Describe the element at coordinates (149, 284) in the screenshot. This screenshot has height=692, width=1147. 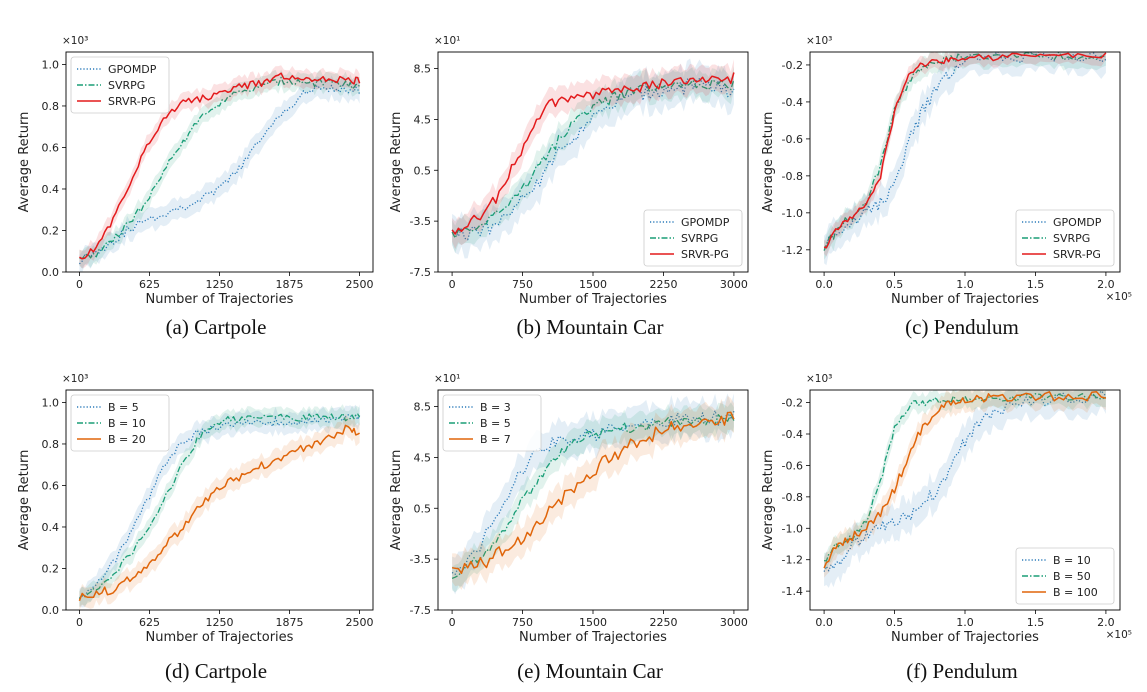
I see `x-tick-label: 625` at that location.